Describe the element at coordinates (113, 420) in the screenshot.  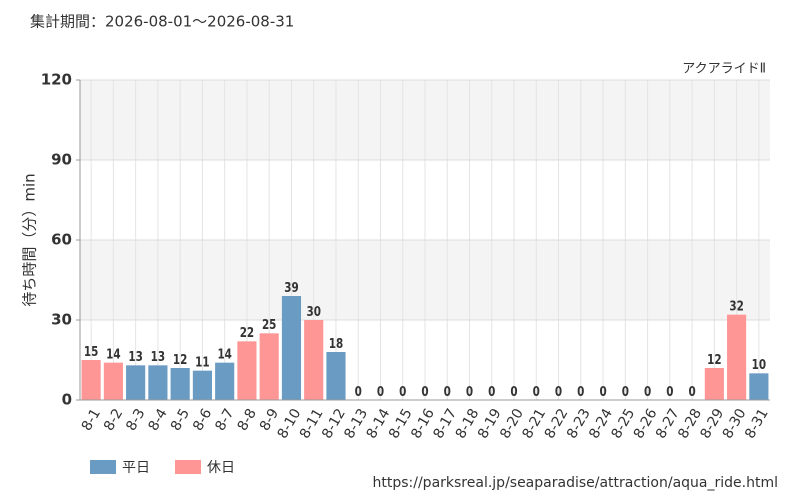
I see `x-tick-label: 8-2` at that location.